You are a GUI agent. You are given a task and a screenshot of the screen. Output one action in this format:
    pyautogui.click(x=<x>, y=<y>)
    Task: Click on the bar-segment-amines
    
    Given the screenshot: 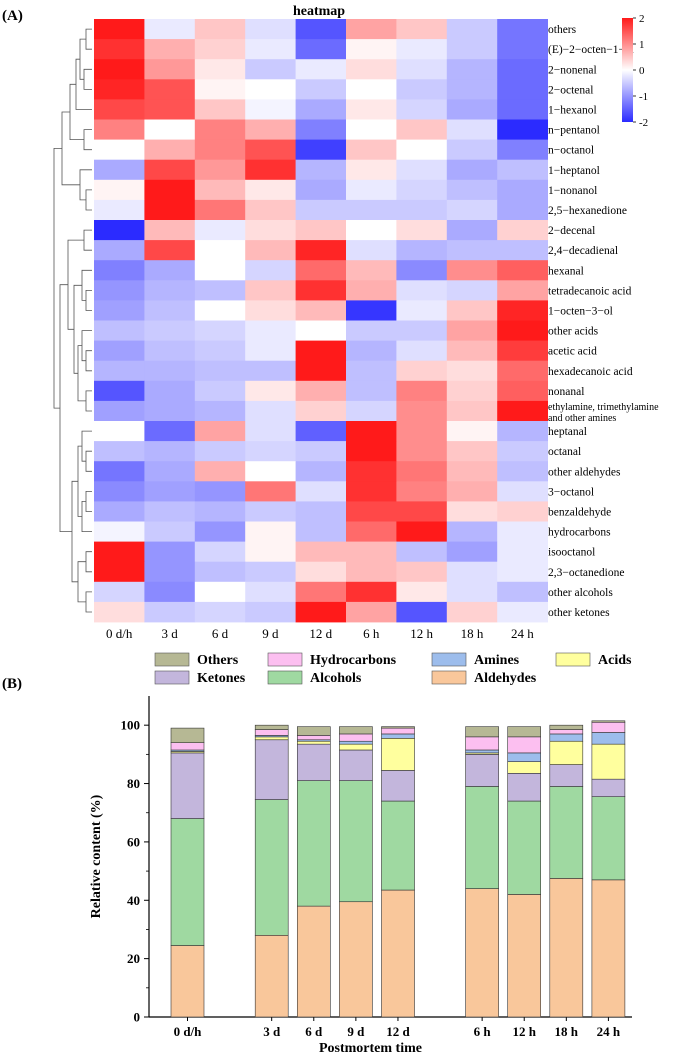 What is the action you would take?
    pyautogui.click(x=524, y=757)
    